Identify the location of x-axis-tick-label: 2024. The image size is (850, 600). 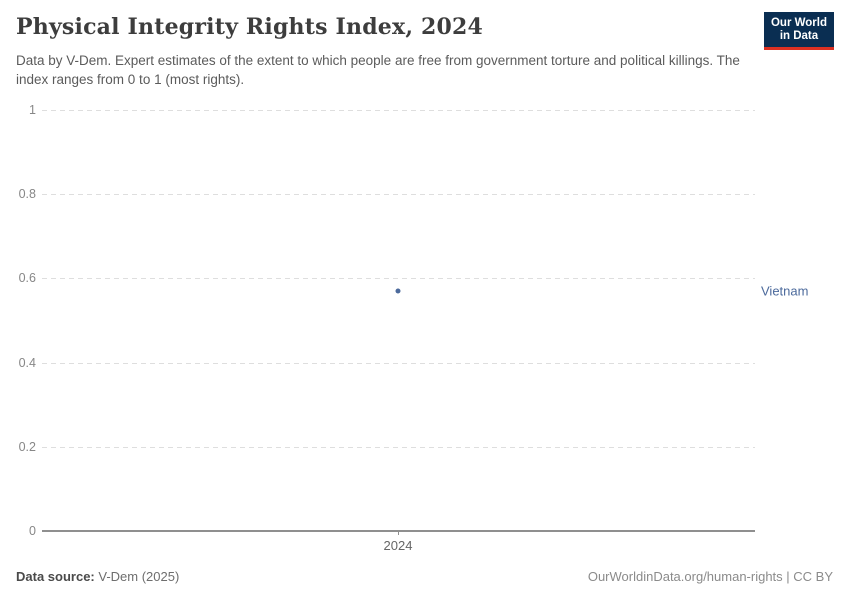
(398, 545).